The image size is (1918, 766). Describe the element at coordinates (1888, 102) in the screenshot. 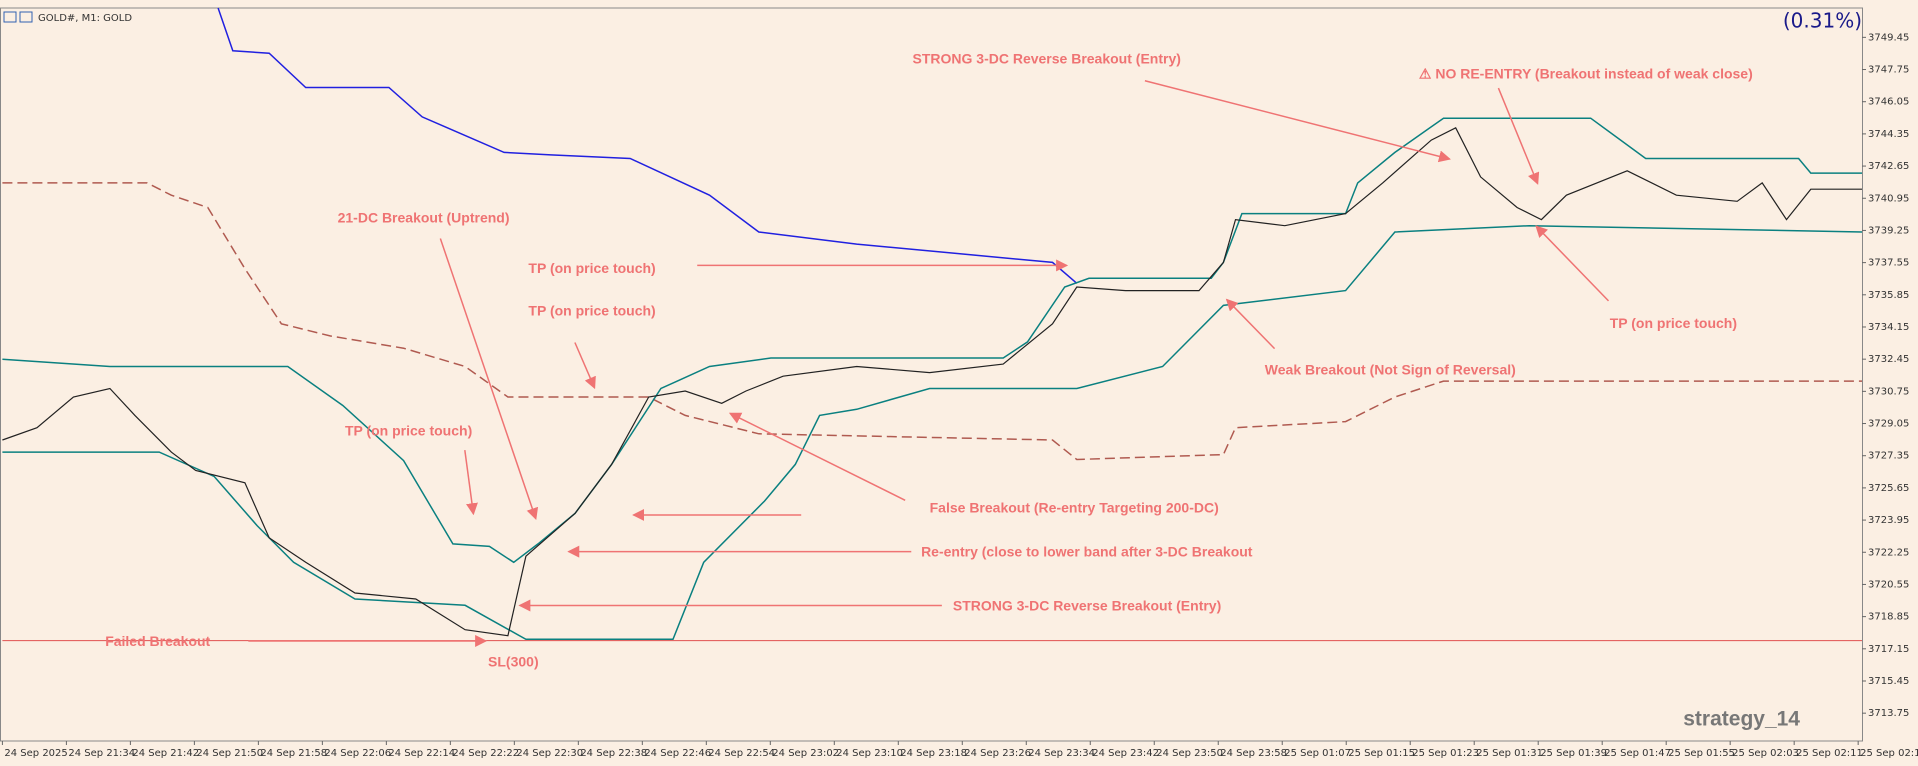

I see `y-tick-label: 3746.05` at that location.